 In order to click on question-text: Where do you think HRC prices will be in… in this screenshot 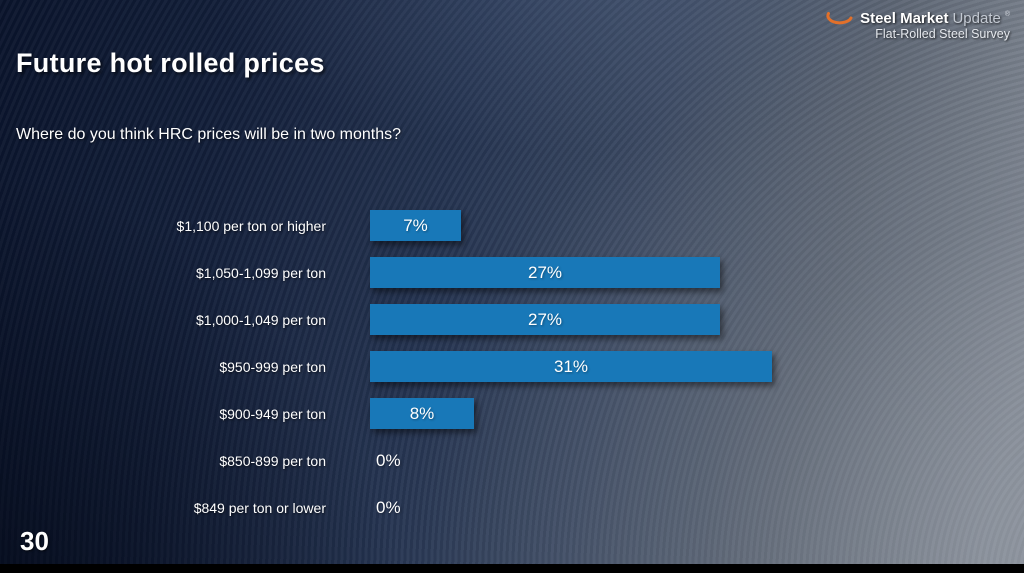, I will do `click(209, 134)`.